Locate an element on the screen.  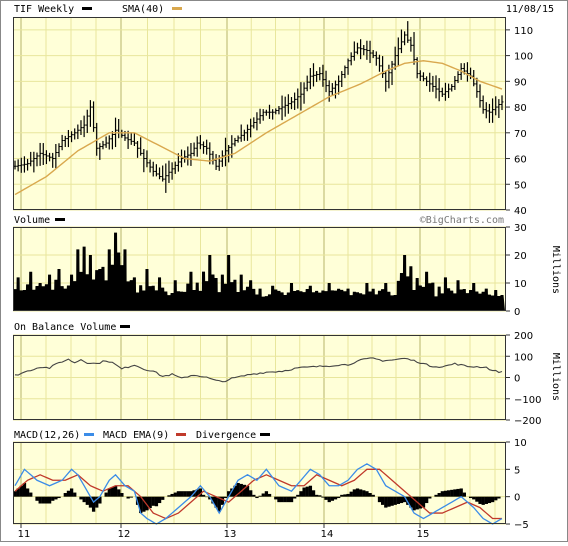
macd-legend-swatch is located at coordinates (89, 434).